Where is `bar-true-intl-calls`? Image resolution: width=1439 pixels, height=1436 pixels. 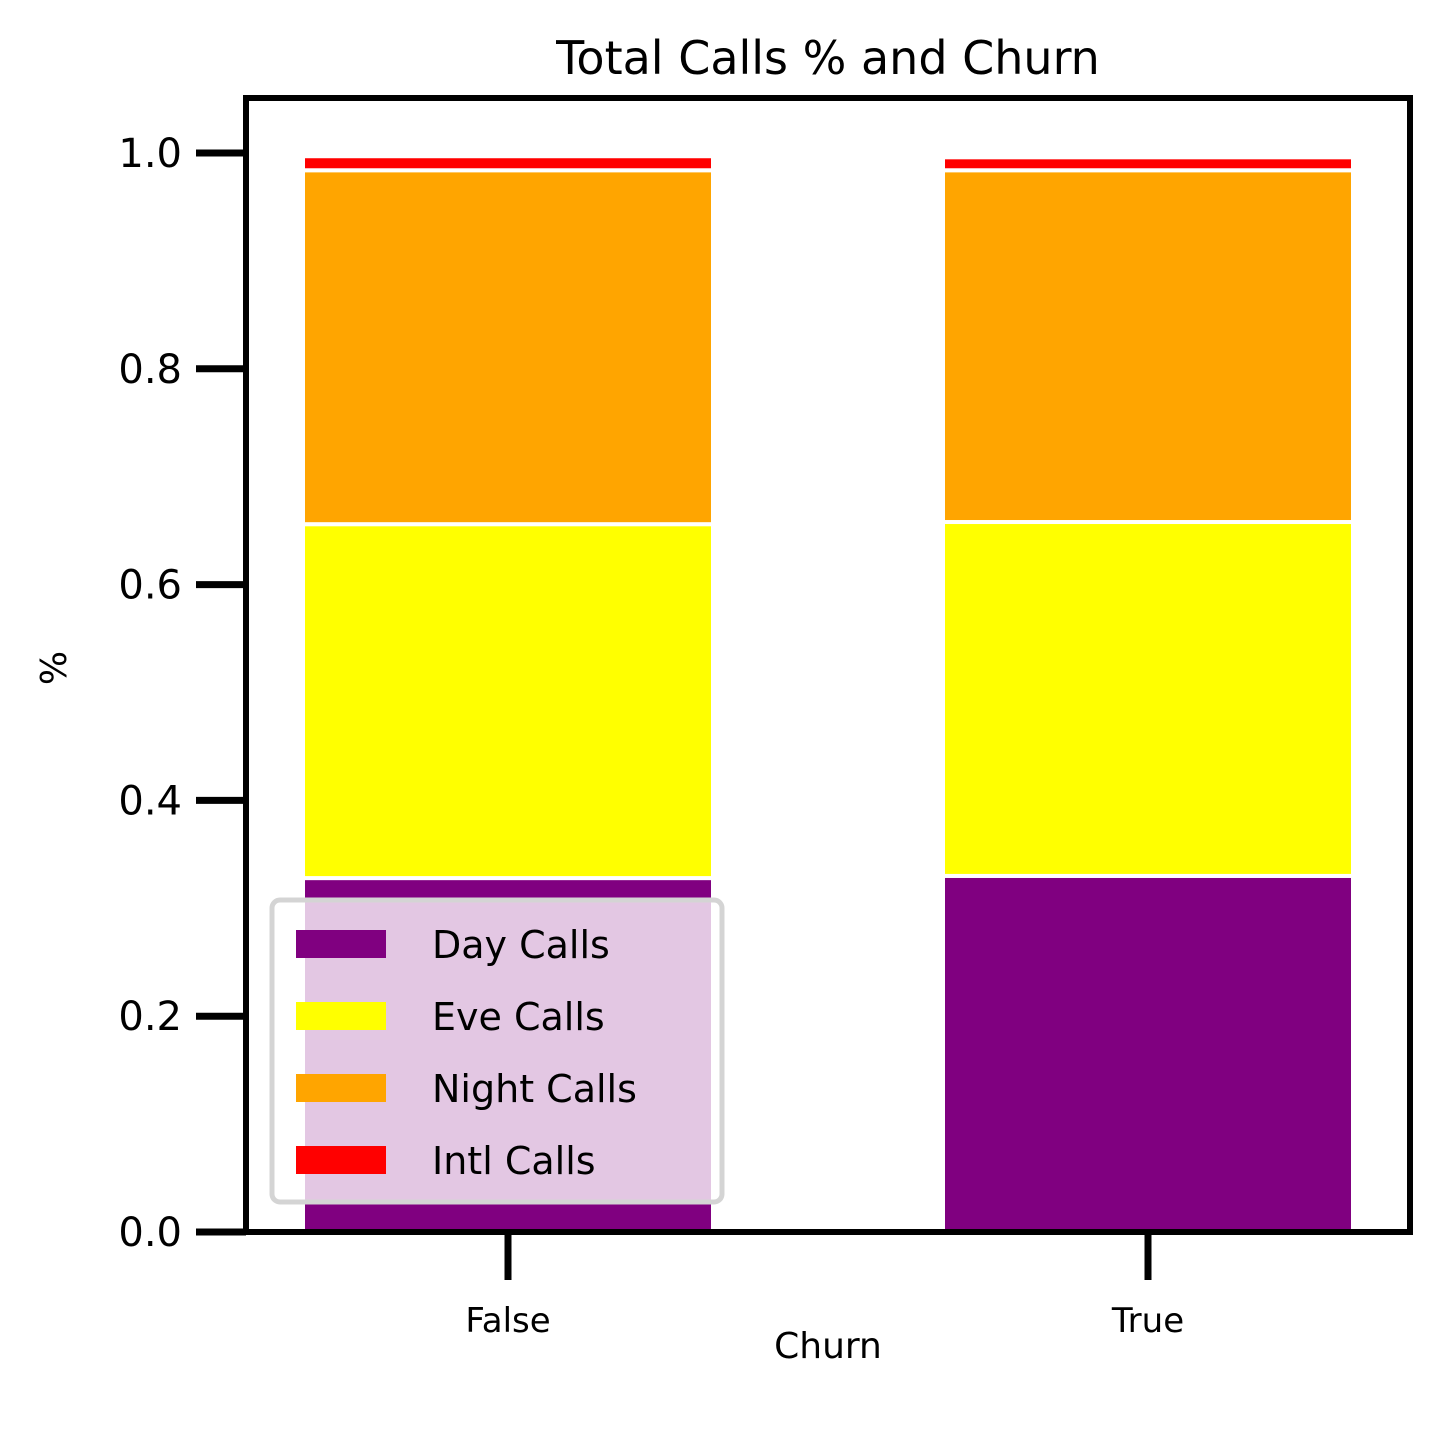
bar-true-intl-calls is located at coordinates (1148, 164).